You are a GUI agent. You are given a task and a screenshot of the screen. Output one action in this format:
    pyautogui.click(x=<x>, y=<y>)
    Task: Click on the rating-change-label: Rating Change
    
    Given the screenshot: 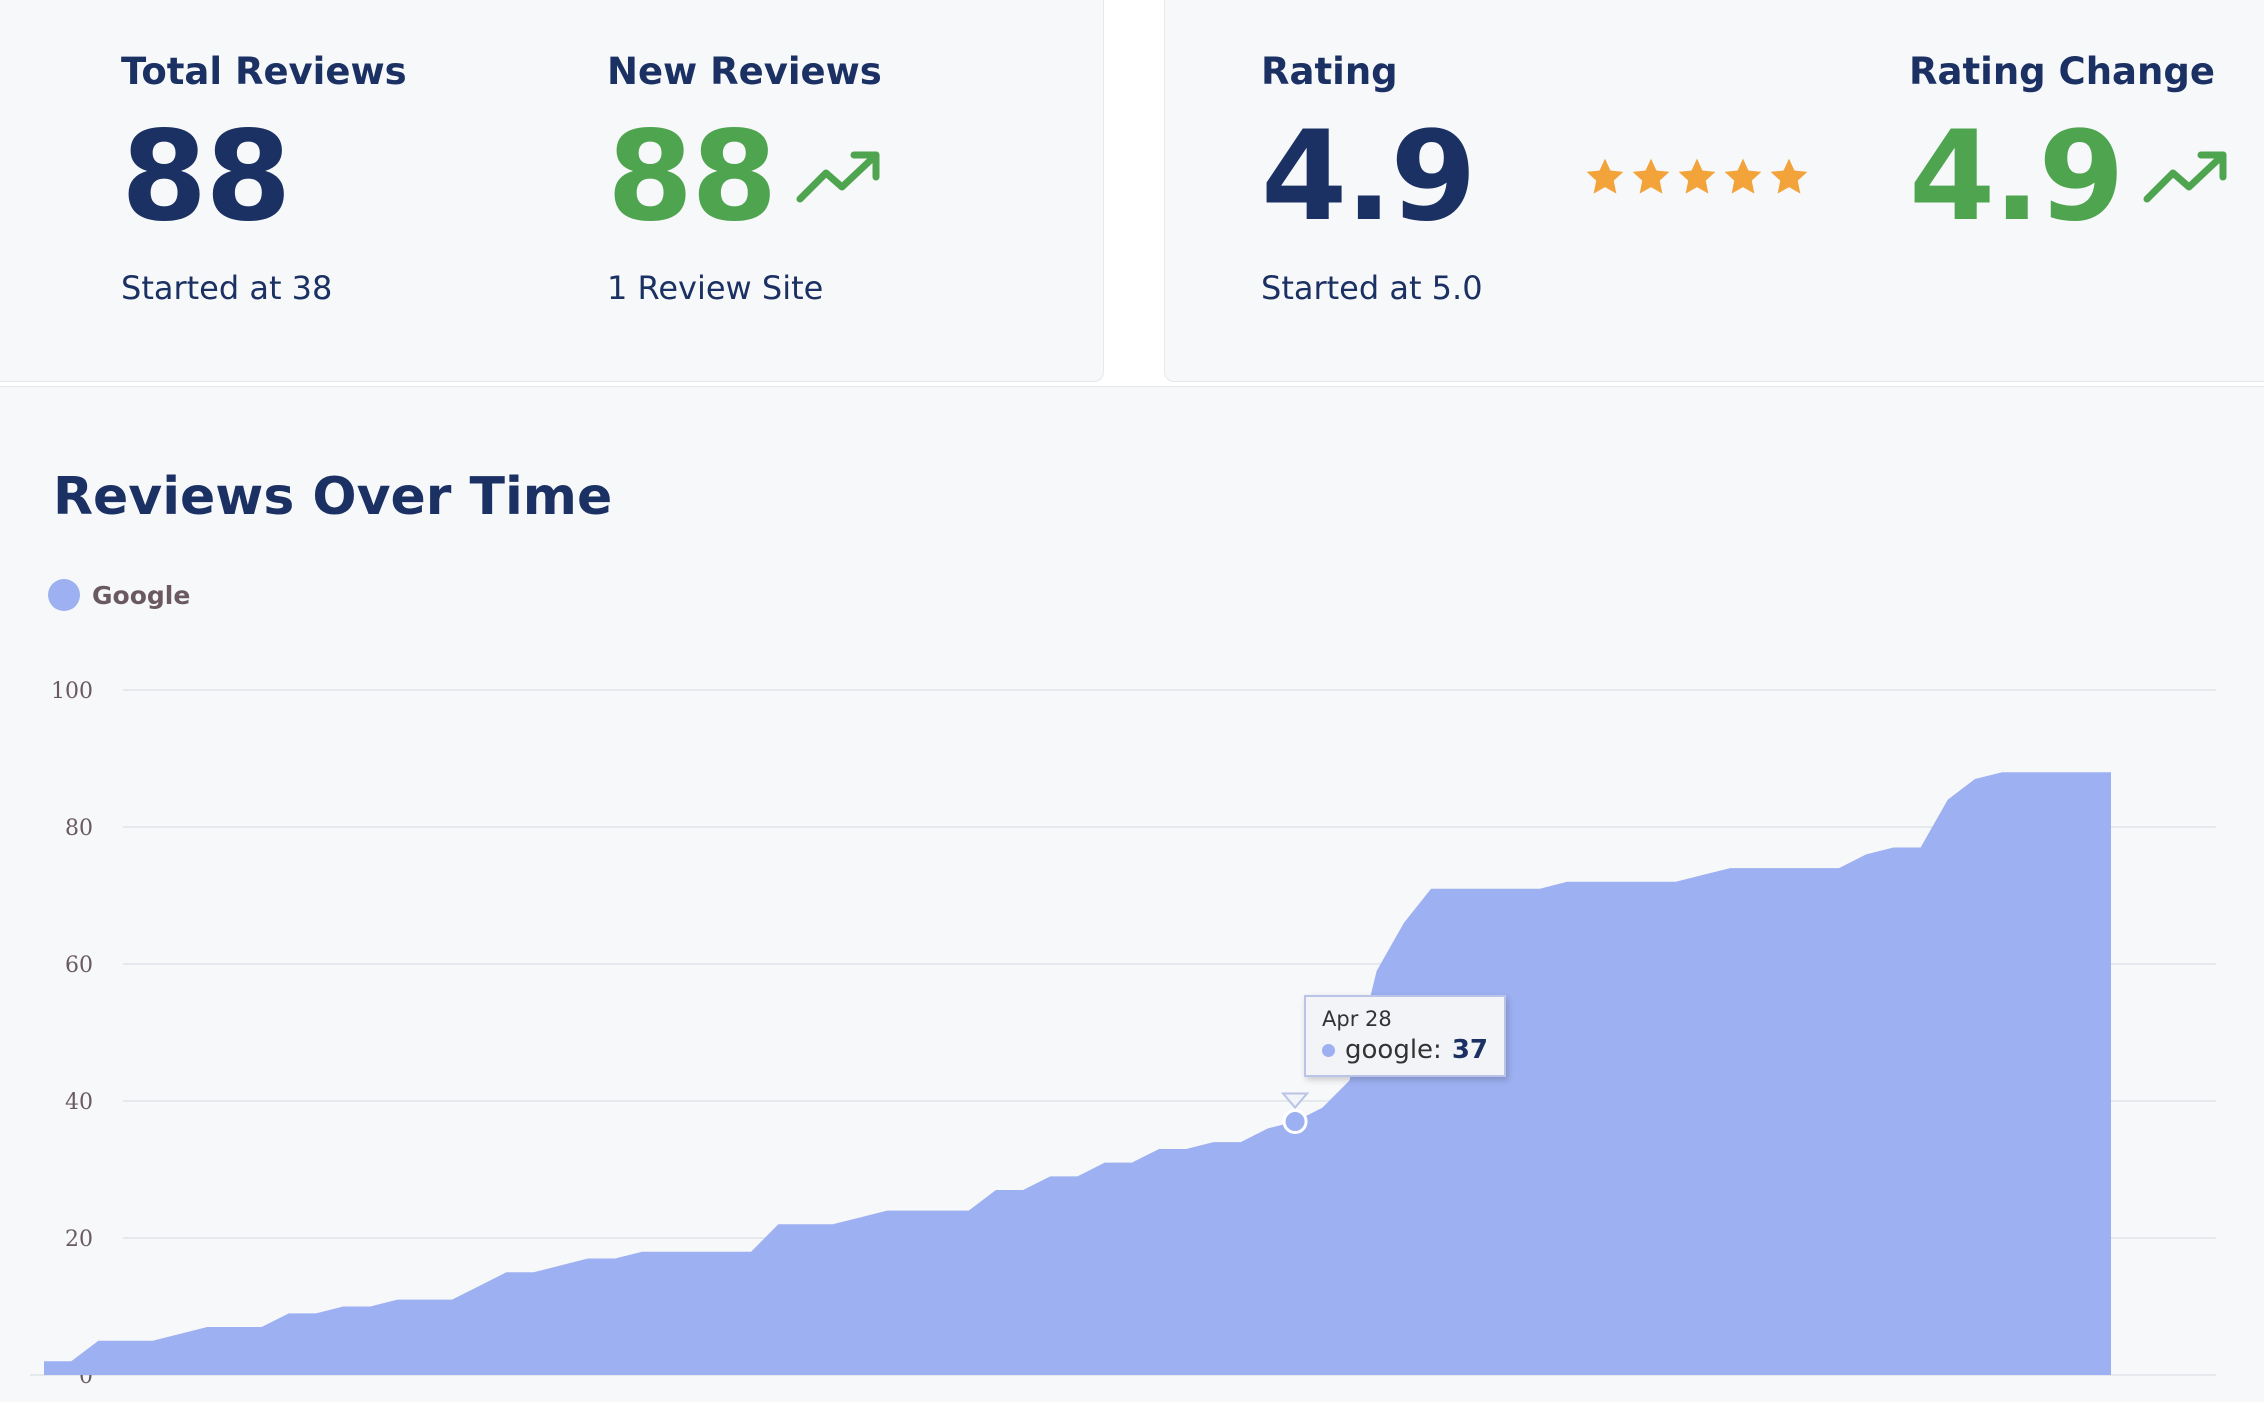 What is the action you would take?
    pyautogui.click(x=2062, y=71)
    